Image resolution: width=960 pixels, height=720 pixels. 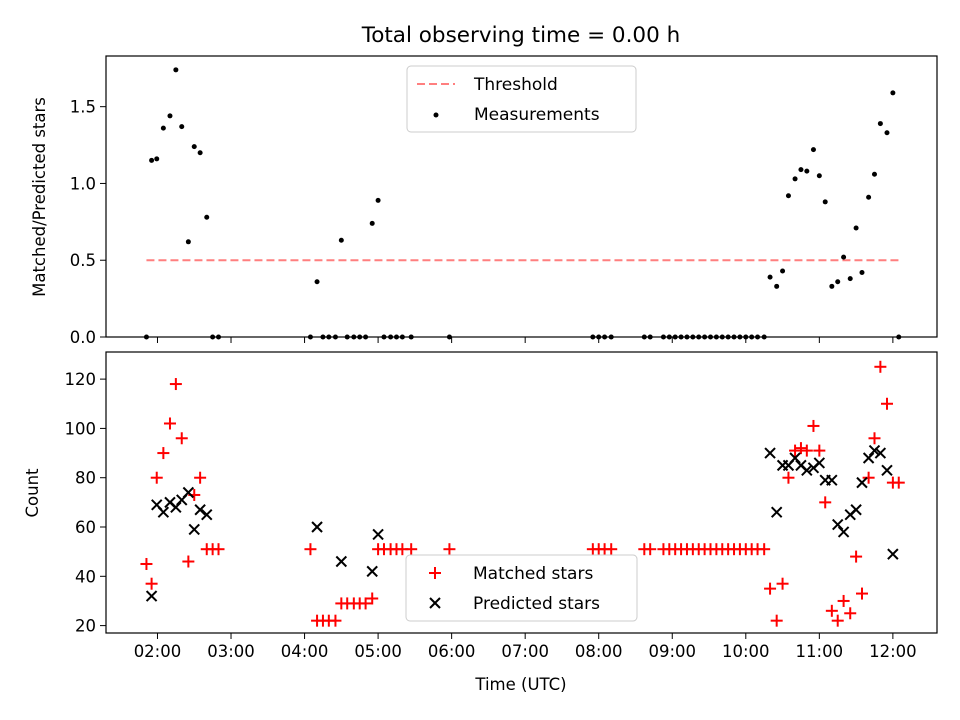 I want to click on x-tick-label: 10:00, so click(x=746, y=651).